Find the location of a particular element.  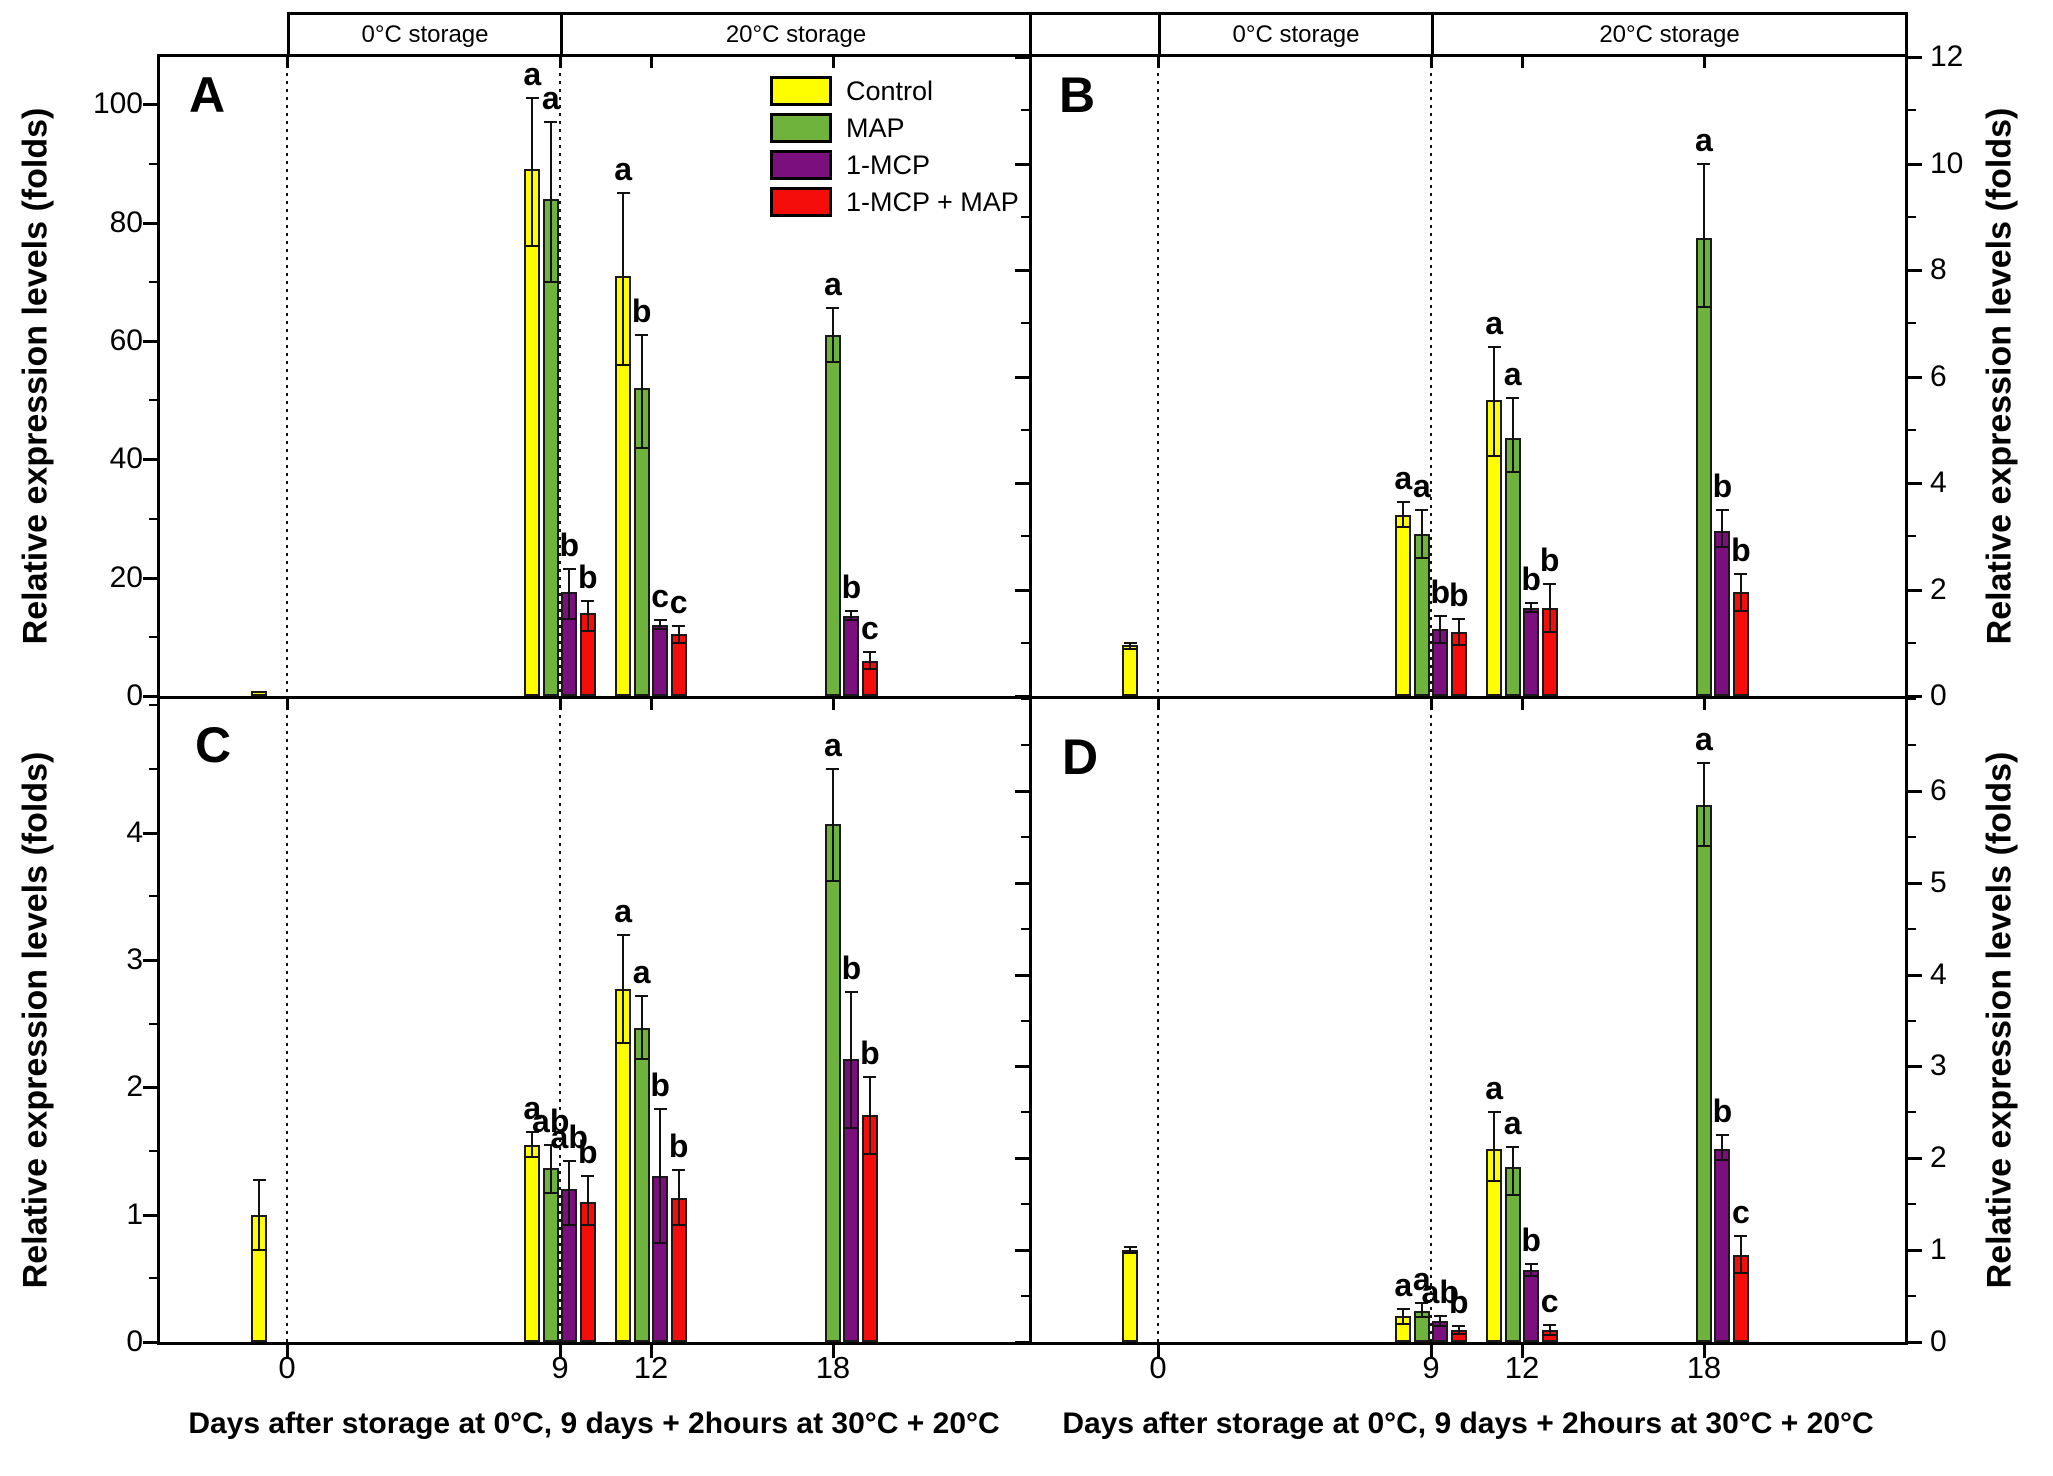

panel-A-sig-letter-MAP-day18: a is located at coordinates (833, 284).